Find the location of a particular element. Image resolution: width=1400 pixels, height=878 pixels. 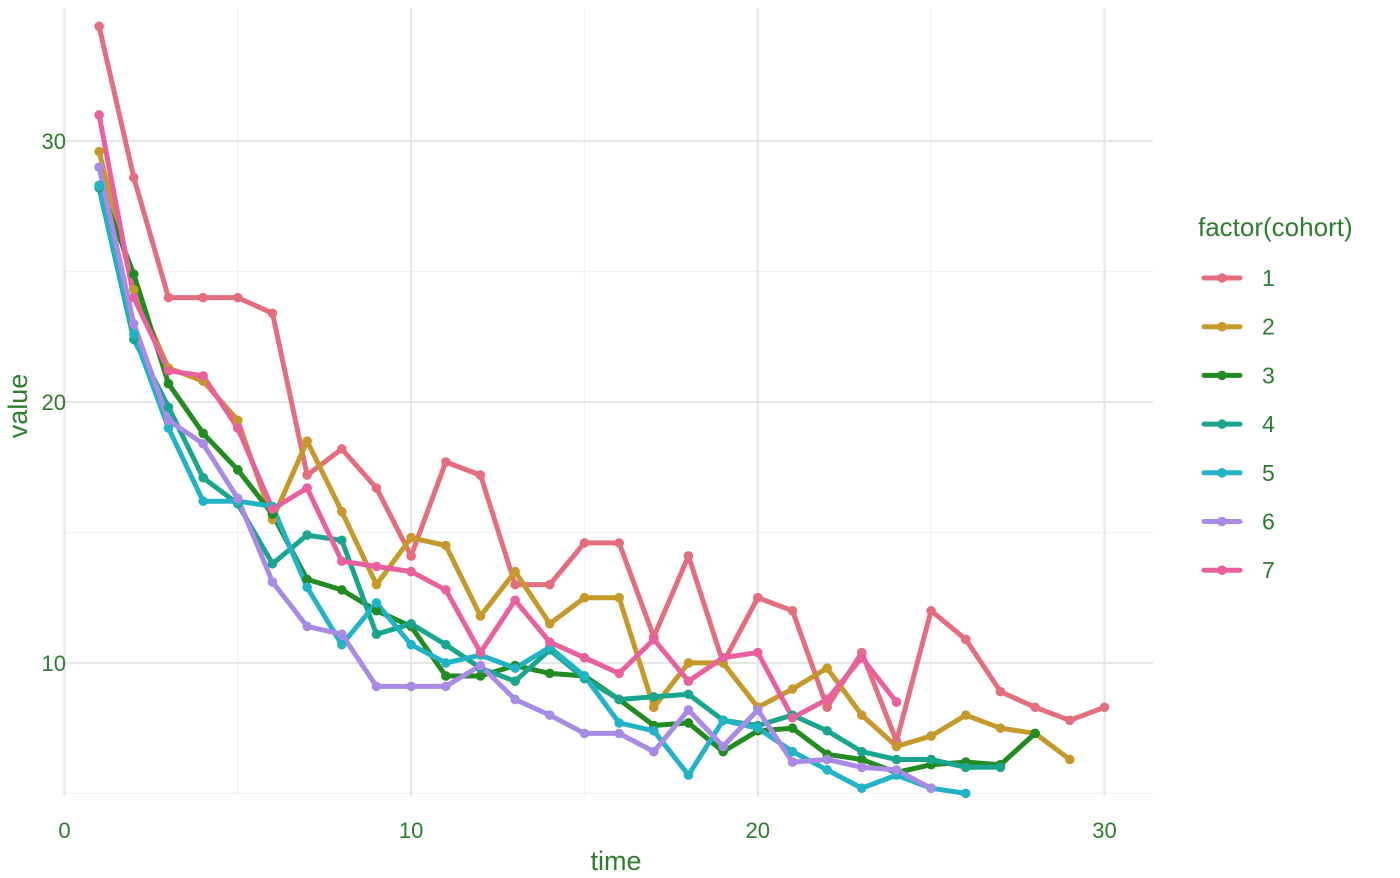

legend-label: 2 is located at coordinates (1268, 327).